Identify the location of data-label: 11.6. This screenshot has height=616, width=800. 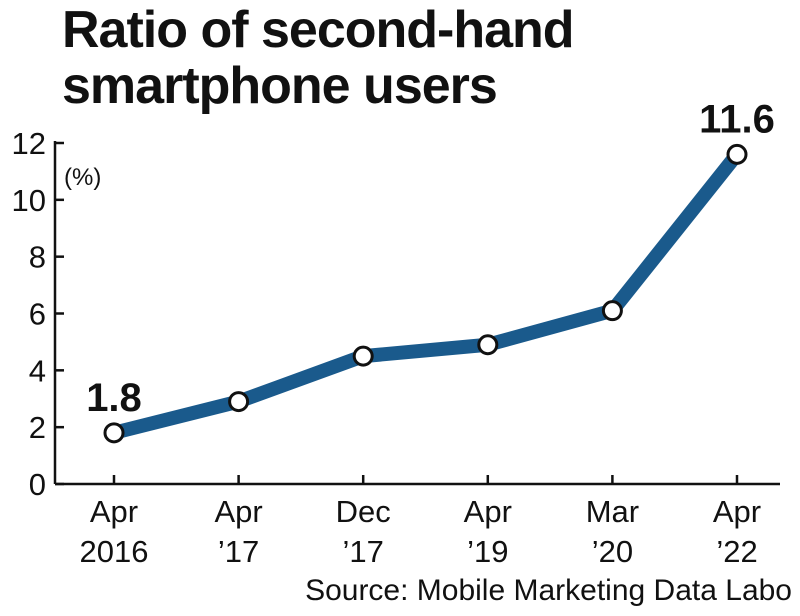
(737, 119).